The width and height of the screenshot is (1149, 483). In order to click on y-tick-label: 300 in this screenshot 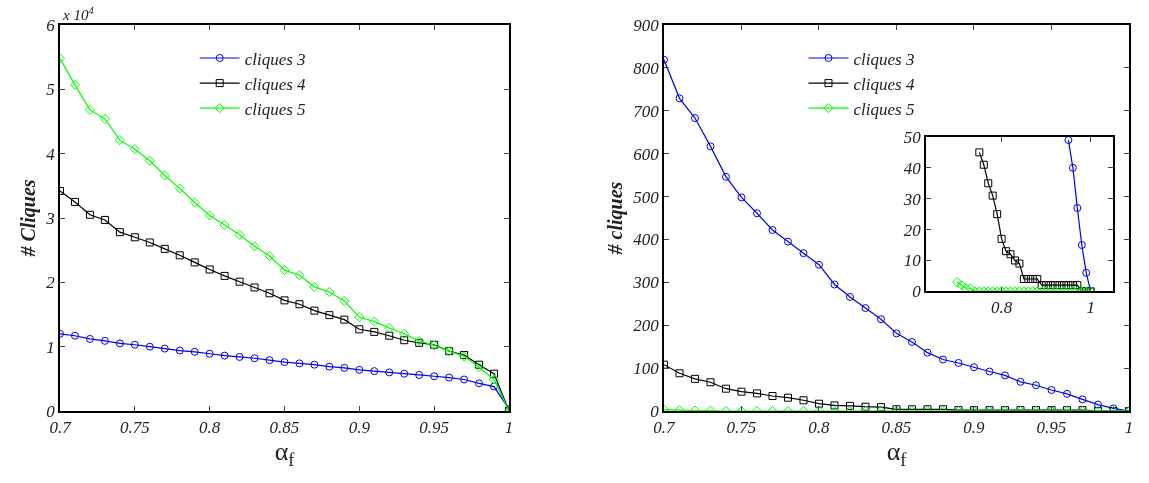, I will do `click(646, 283)`.